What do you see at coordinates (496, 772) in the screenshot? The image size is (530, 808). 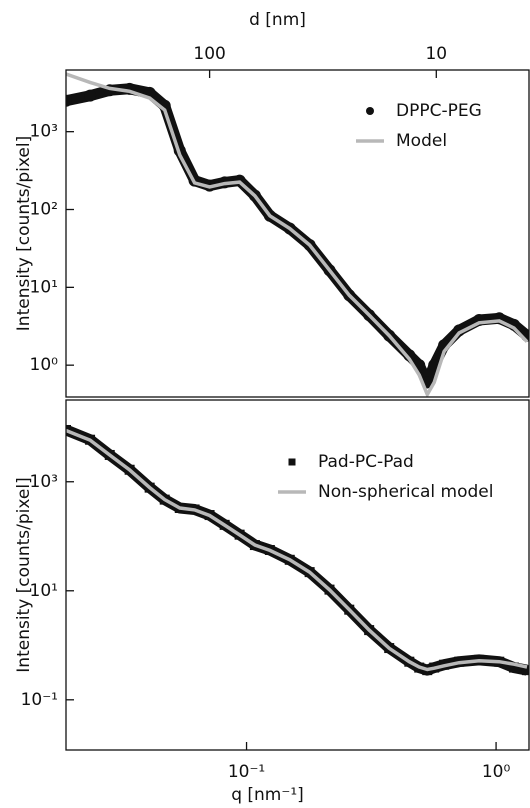 I see `x-tick-label: 10⁰` at bounding box center [496, 772].